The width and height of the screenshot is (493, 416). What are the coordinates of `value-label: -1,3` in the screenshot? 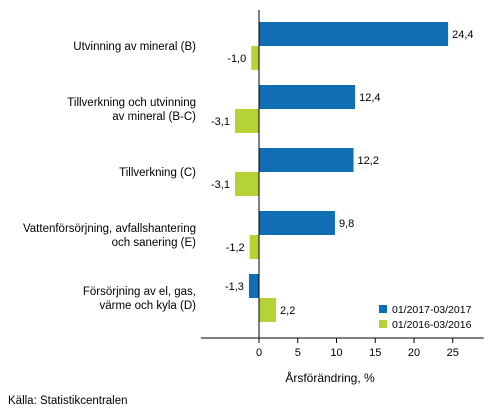 It's located at (234, 287).